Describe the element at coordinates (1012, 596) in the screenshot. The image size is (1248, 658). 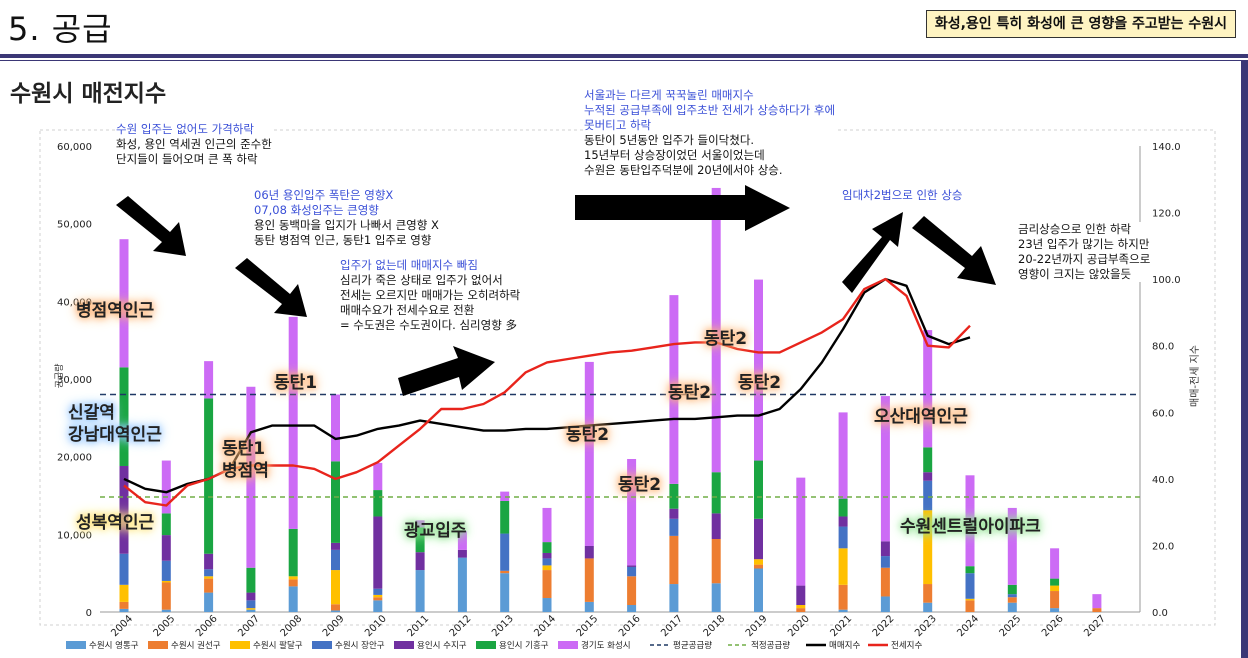
I see `bar-segment-2025-수원시 장안구` at that location.